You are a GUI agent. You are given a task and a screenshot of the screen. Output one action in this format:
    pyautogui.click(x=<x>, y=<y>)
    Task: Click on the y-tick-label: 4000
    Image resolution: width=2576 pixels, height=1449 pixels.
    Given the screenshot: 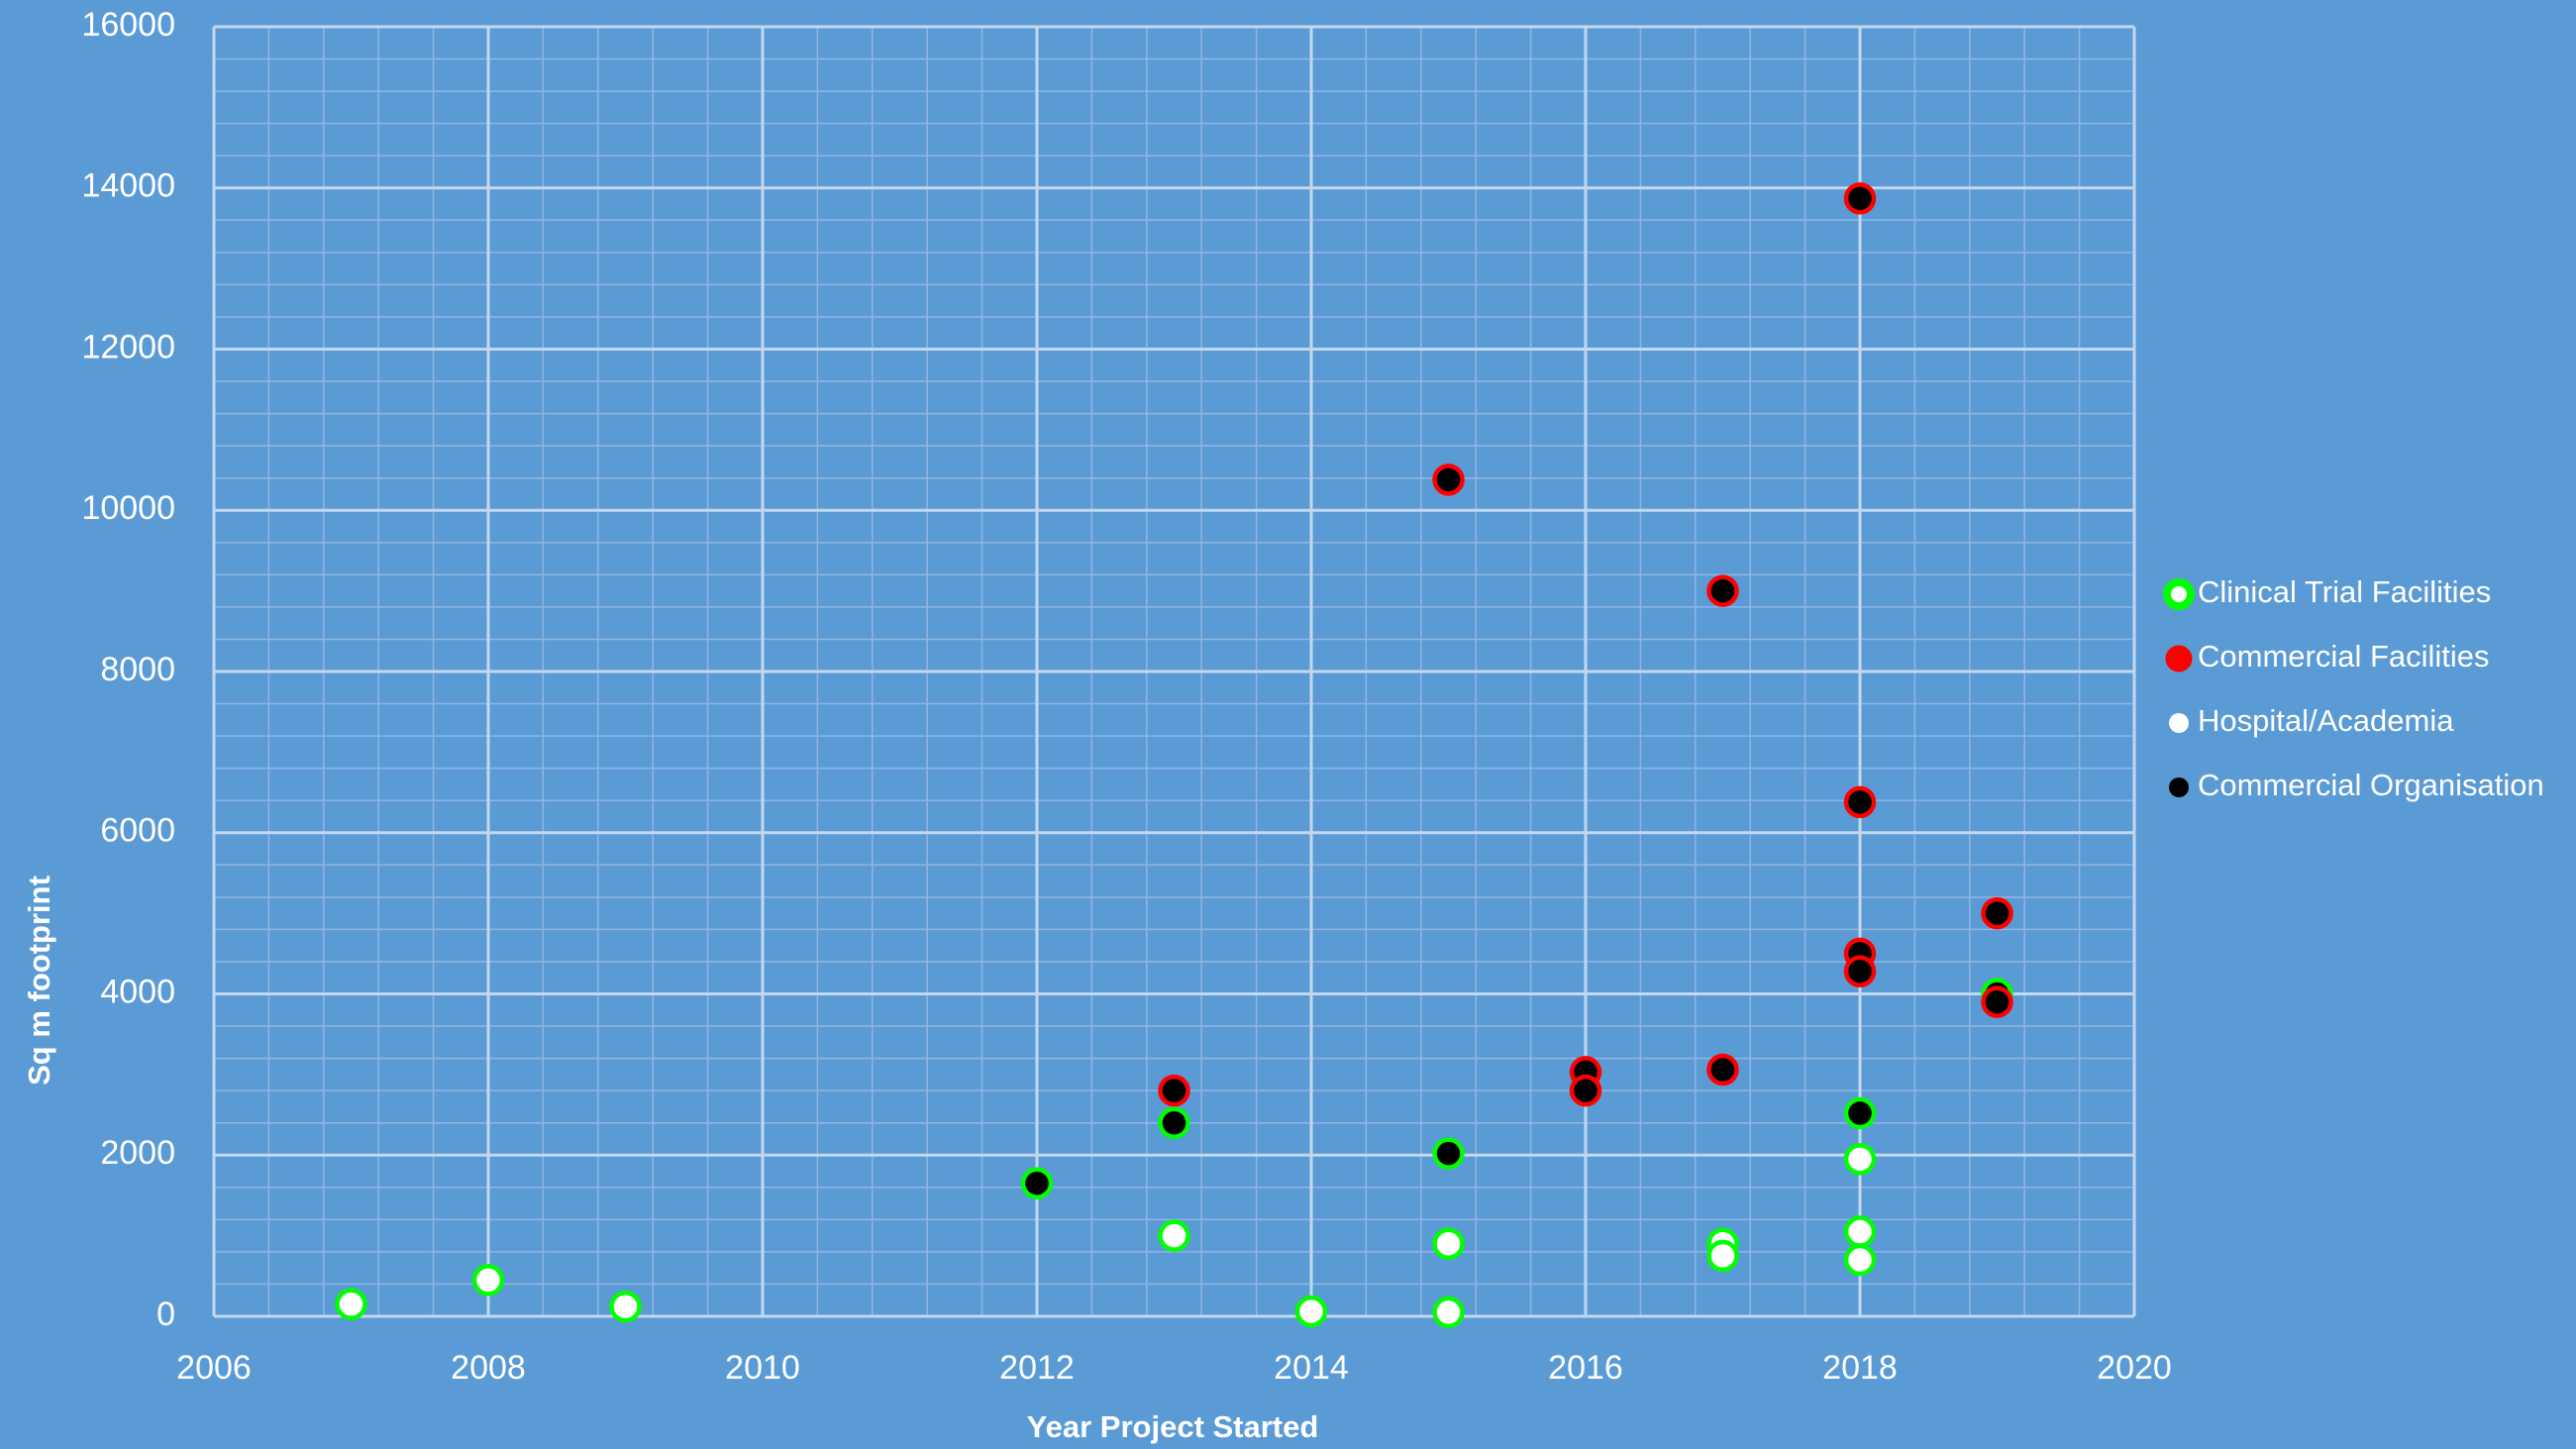 What is the action you would take?
    pyautogui.click(x=137, y=991)
    